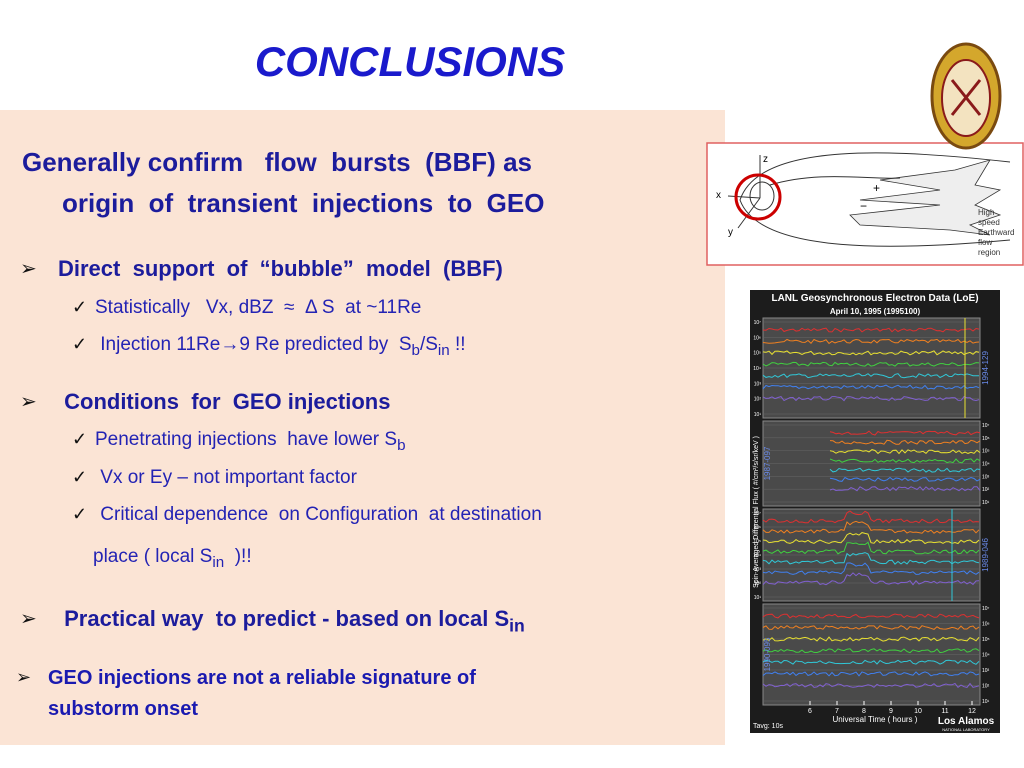 Image resolution: width=1024 pixels, height=768 pixels. What do you see at coordinates (966, 729) in the screenshot?
I see `lab-subname: NATIONAL LABORATORY` at bounding box center [966, 729].